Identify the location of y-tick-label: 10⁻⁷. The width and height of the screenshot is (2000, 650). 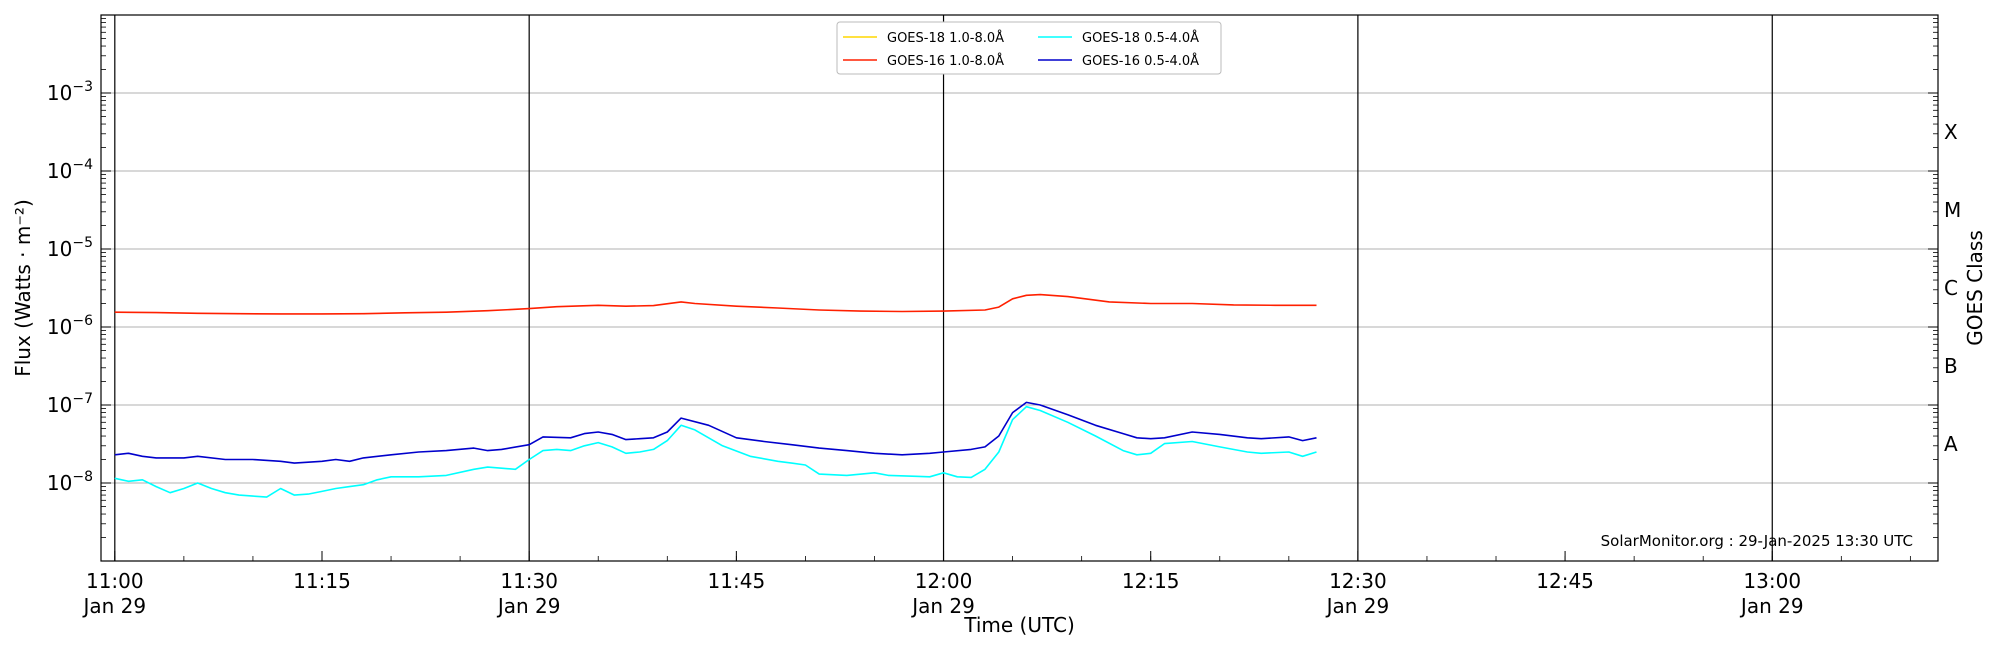
(70, 404).